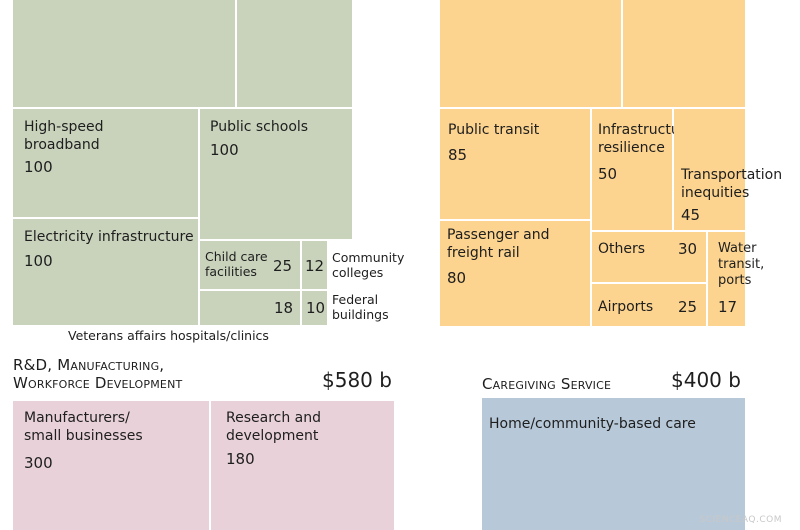 Image resolution: width=800 pixels, height=530 pixels. Describe the element at coordinates (728, 307) in the screenshot. I see `value-water-transit-ports: 17` at that location.